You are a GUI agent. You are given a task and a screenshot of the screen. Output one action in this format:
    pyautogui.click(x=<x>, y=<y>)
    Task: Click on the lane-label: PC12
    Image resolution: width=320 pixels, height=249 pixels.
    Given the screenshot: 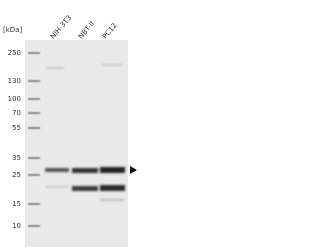 What is the action you would take?
    pyautogui.click(x=110, y=31)
    